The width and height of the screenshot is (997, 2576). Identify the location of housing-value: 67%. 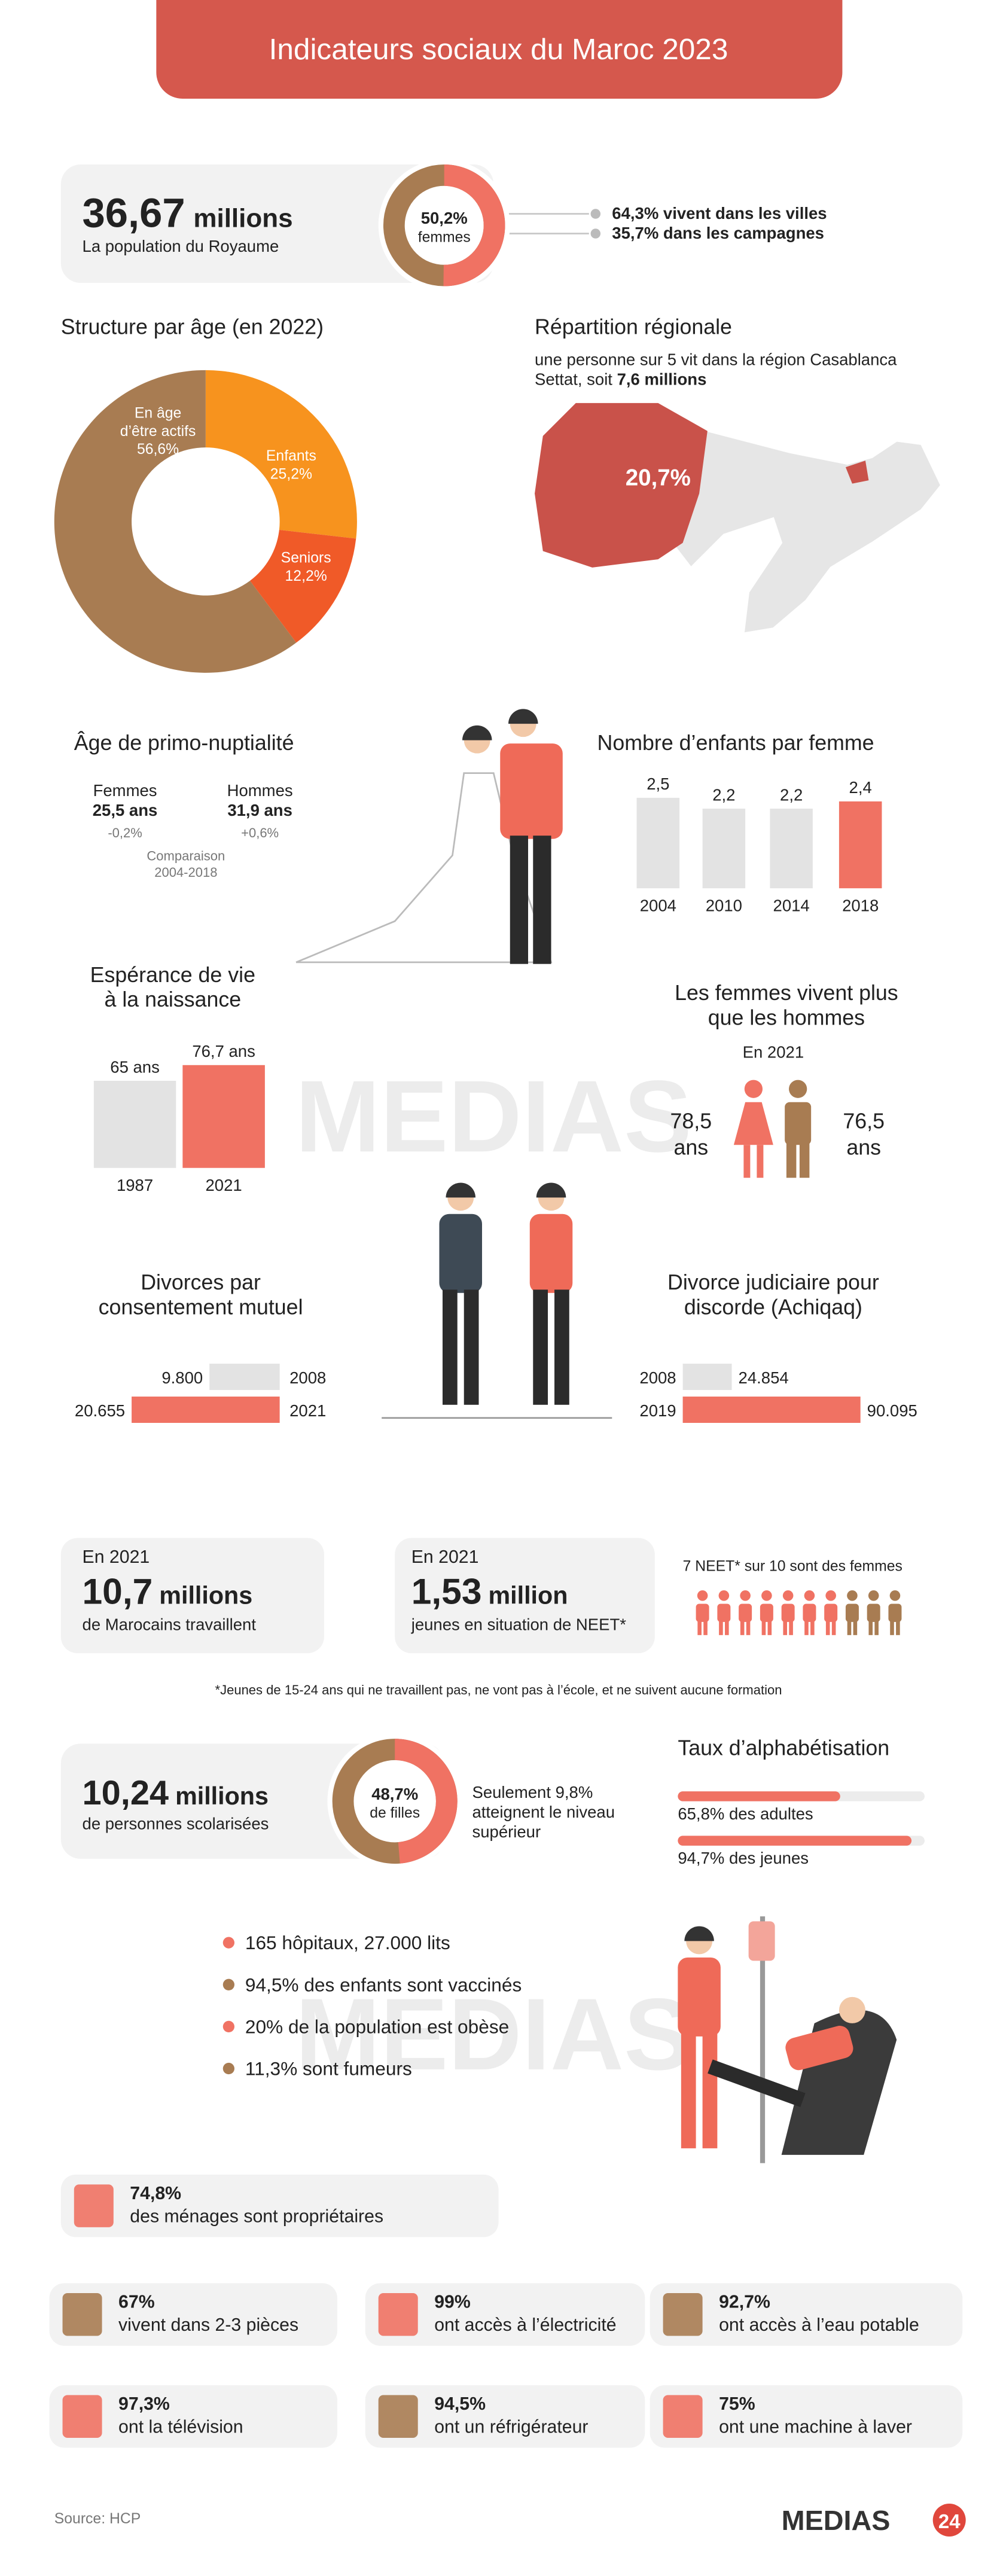
(136, 2302).